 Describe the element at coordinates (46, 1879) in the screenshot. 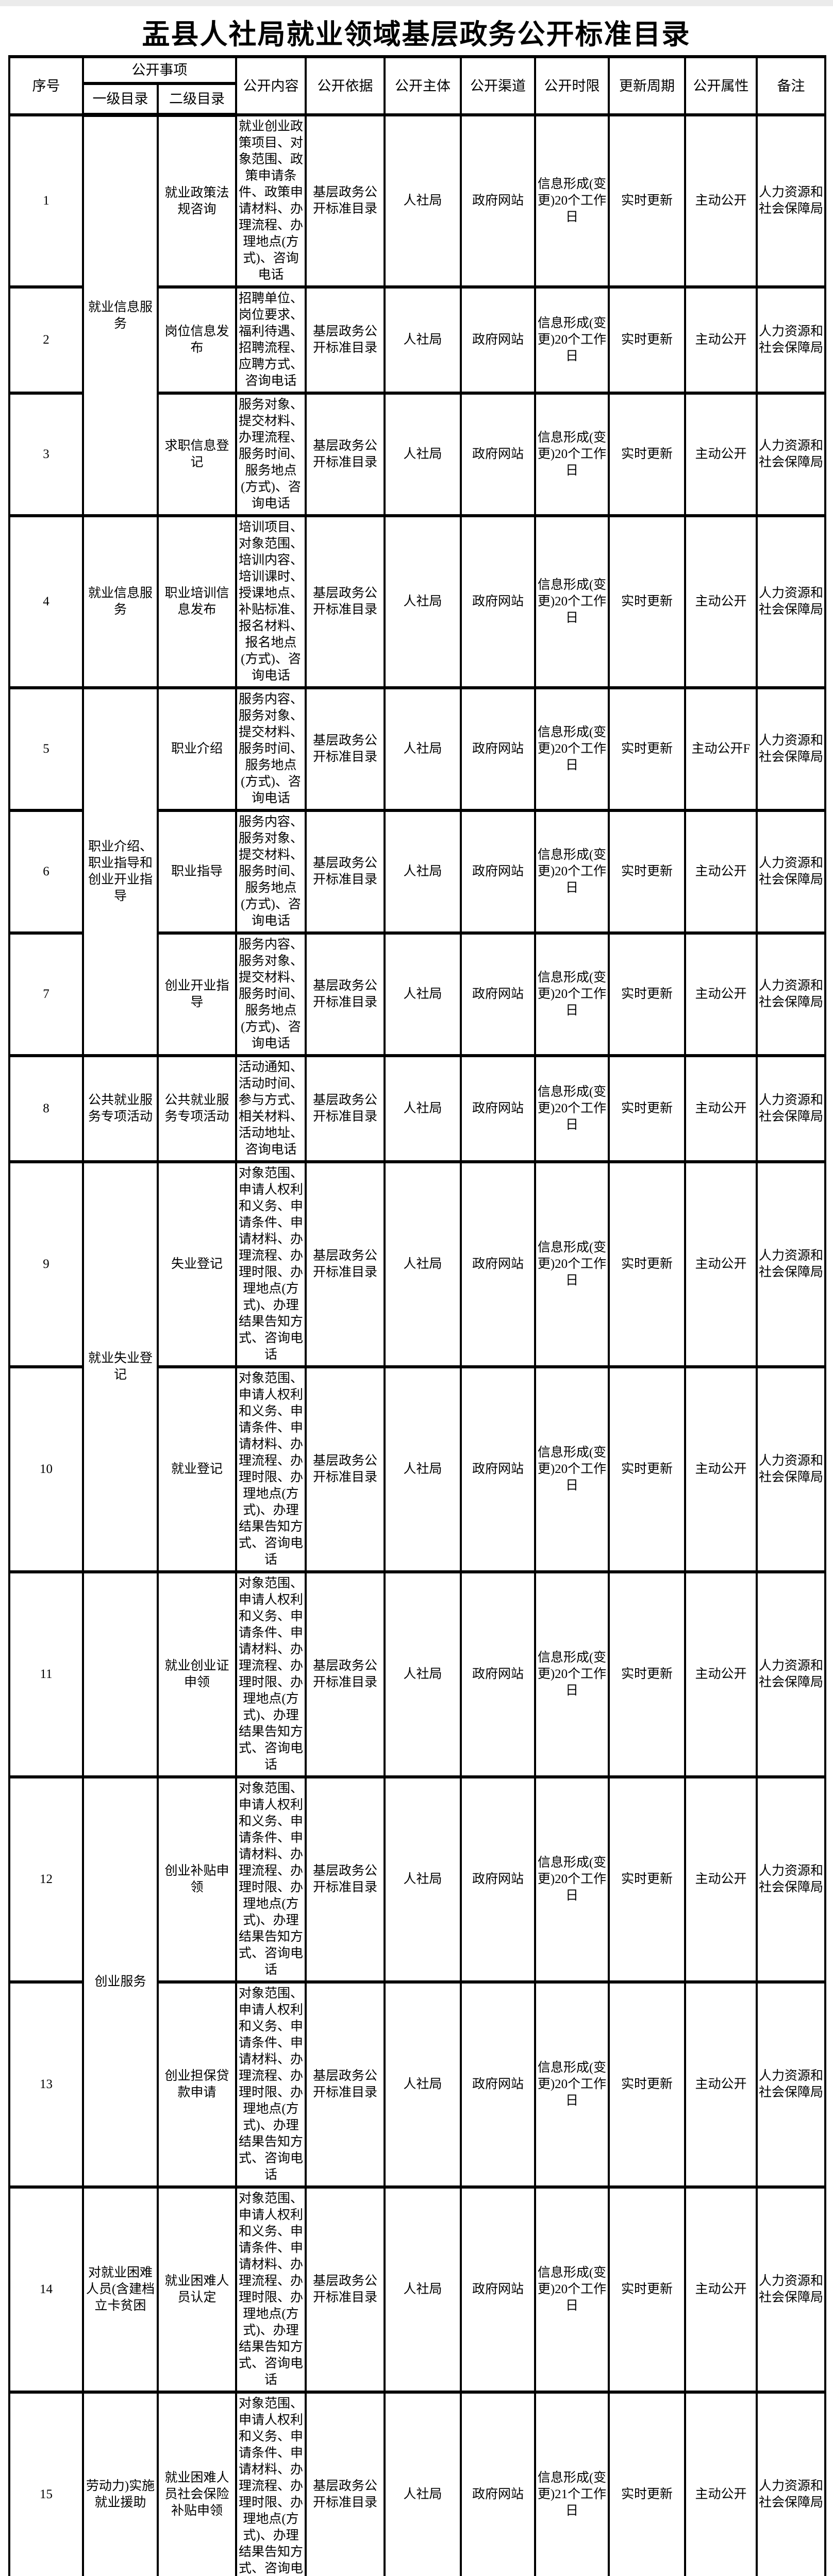

I see `row-index-cell: 12` at that location.